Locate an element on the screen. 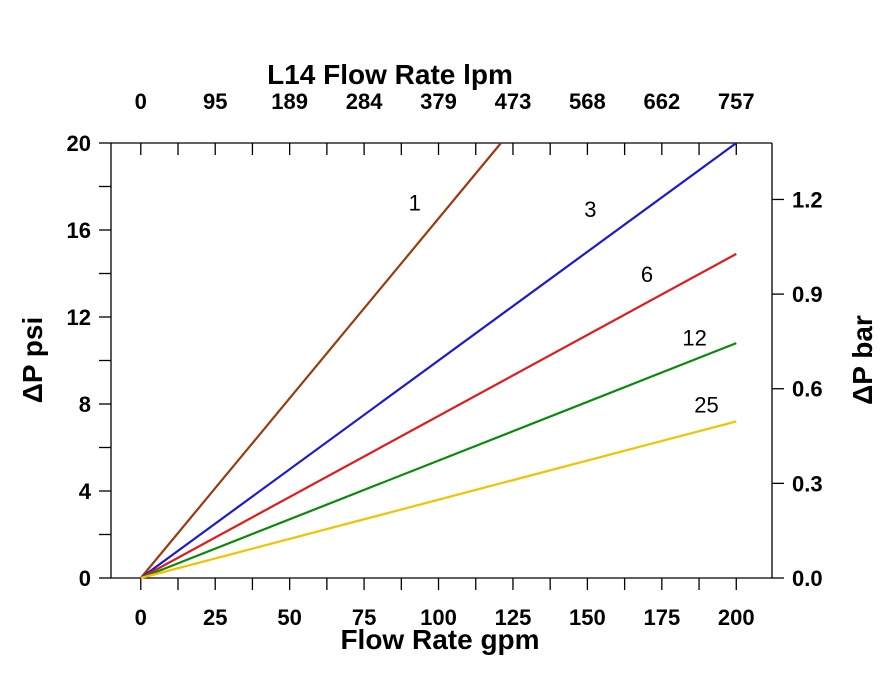 The height and width of the screenshot is (689, 884). top-tick-label: 284 is located at coordinates (364, 101).